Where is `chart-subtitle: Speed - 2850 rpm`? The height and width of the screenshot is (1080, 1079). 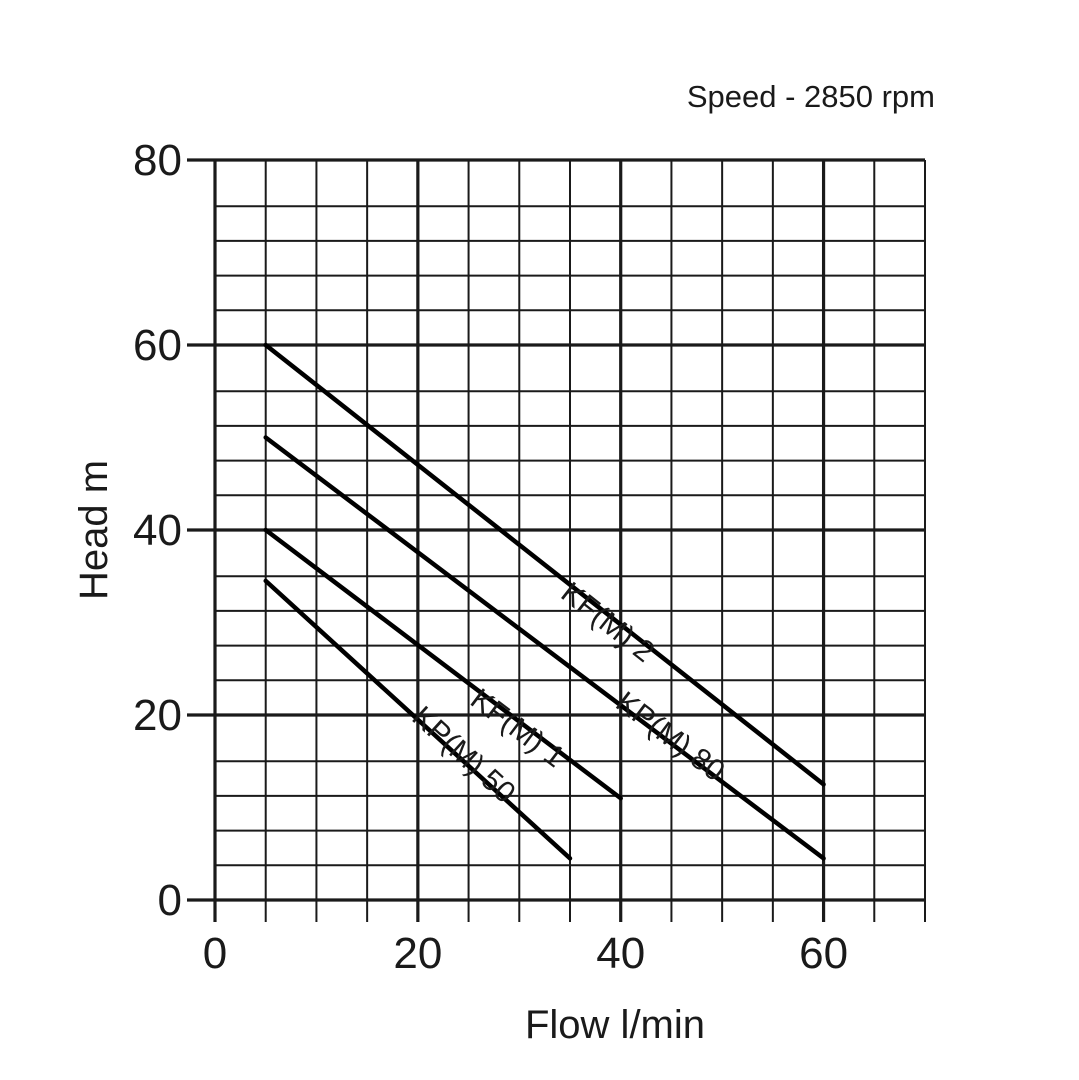 chart-subtitle: Speed - 2850 rpm is located at coordinates (811, 96).